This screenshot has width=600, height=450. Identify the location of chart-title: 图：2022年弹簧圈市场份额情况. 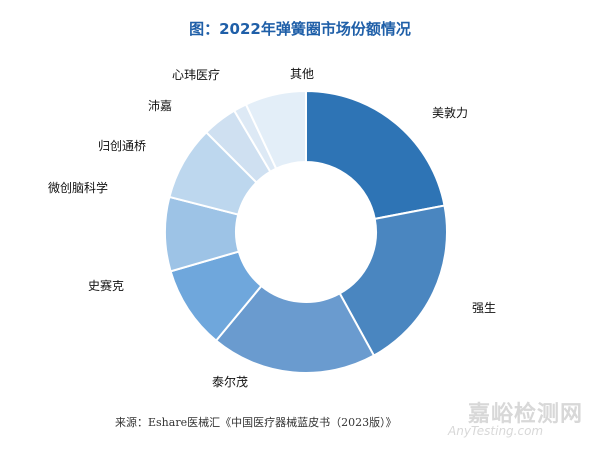
(300, 29).